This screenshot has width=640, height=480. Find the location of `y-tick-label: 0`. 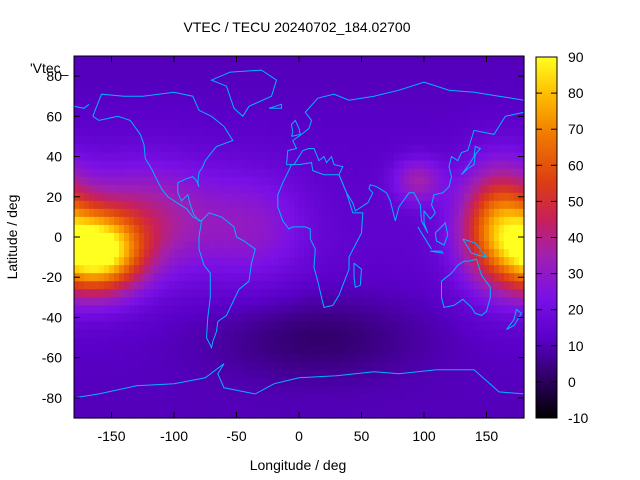

y-tick-label: 0 is located at coordinates (58, 237).